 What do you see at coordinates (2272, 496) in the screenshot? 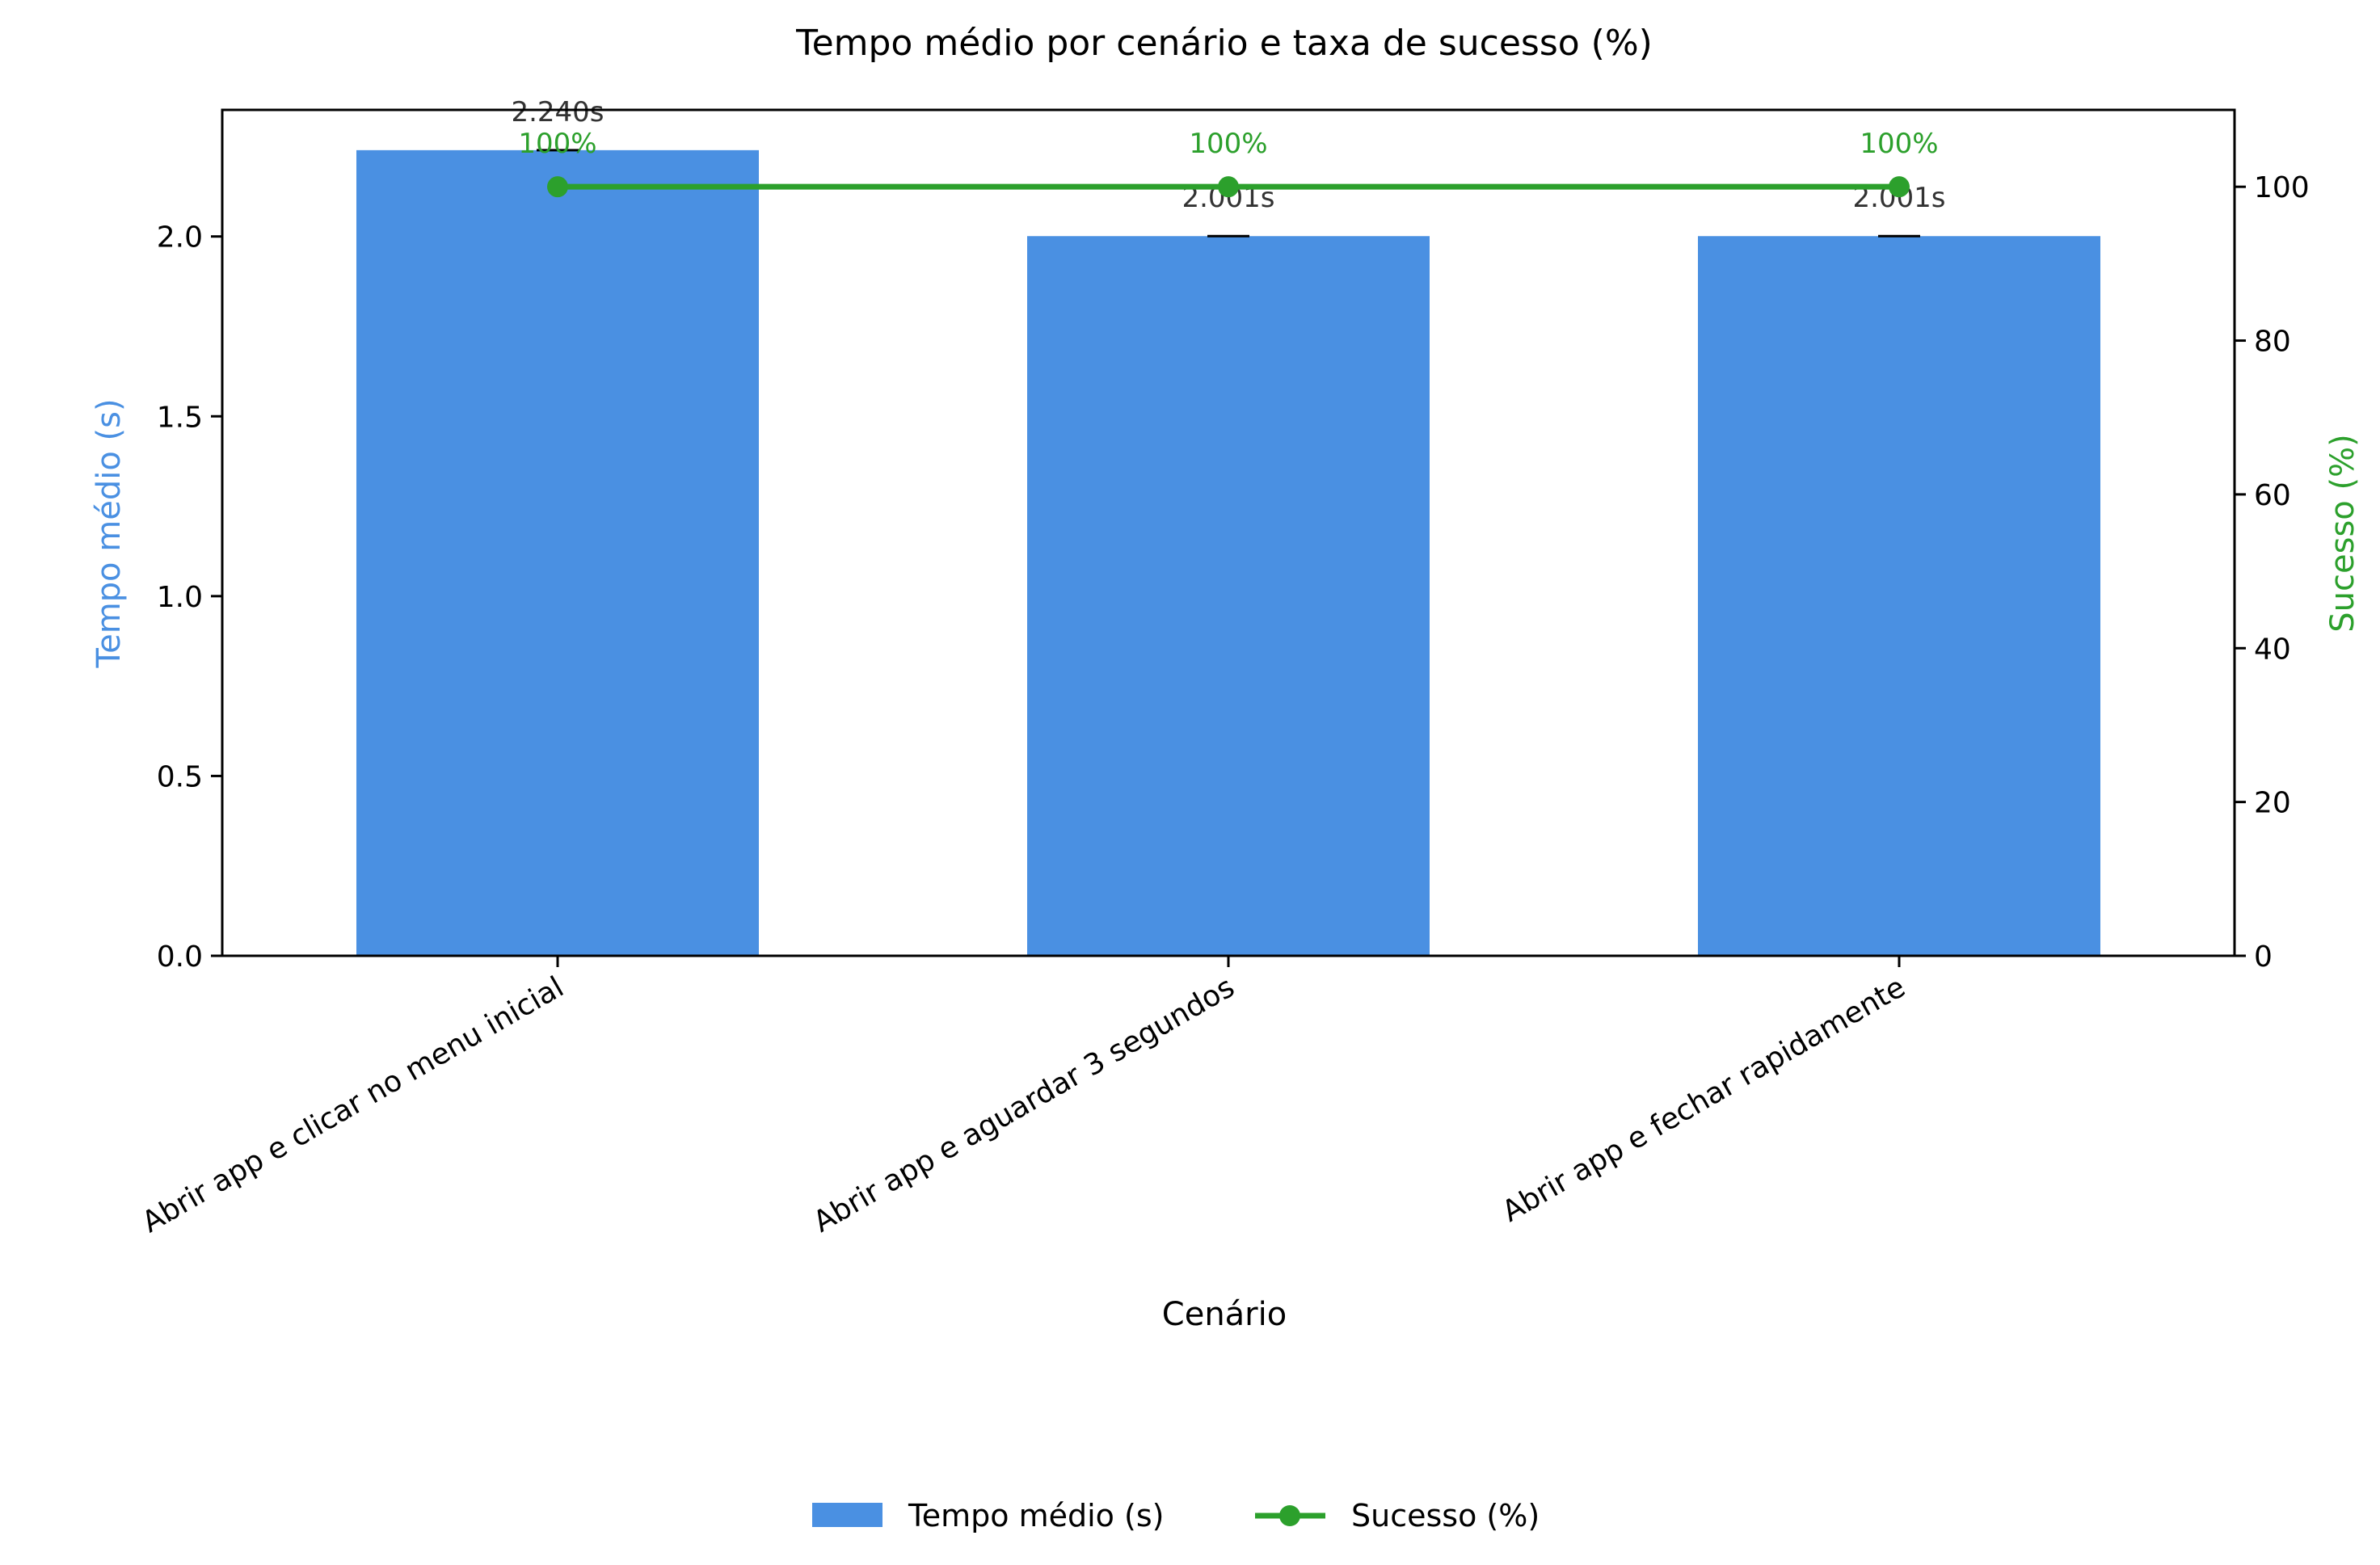
I see `y2-tick-label: 60` at bounding box center [2272, 496].